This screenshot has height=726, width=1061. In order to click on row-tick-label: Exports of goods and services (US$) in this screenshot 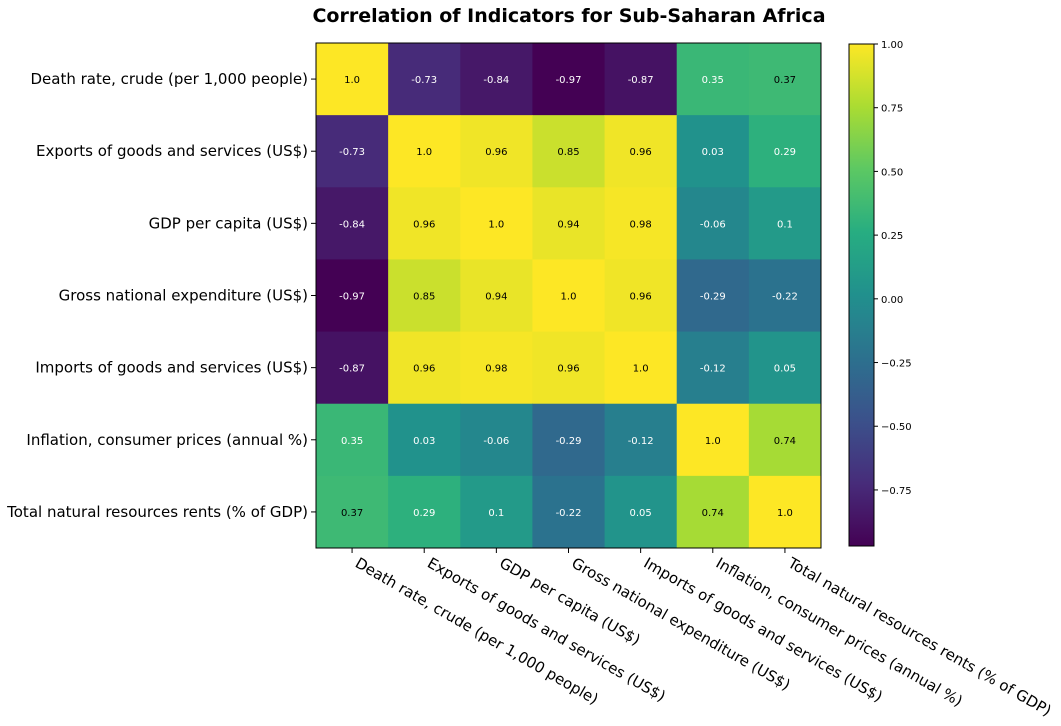, I will do `click(172, 151)`.